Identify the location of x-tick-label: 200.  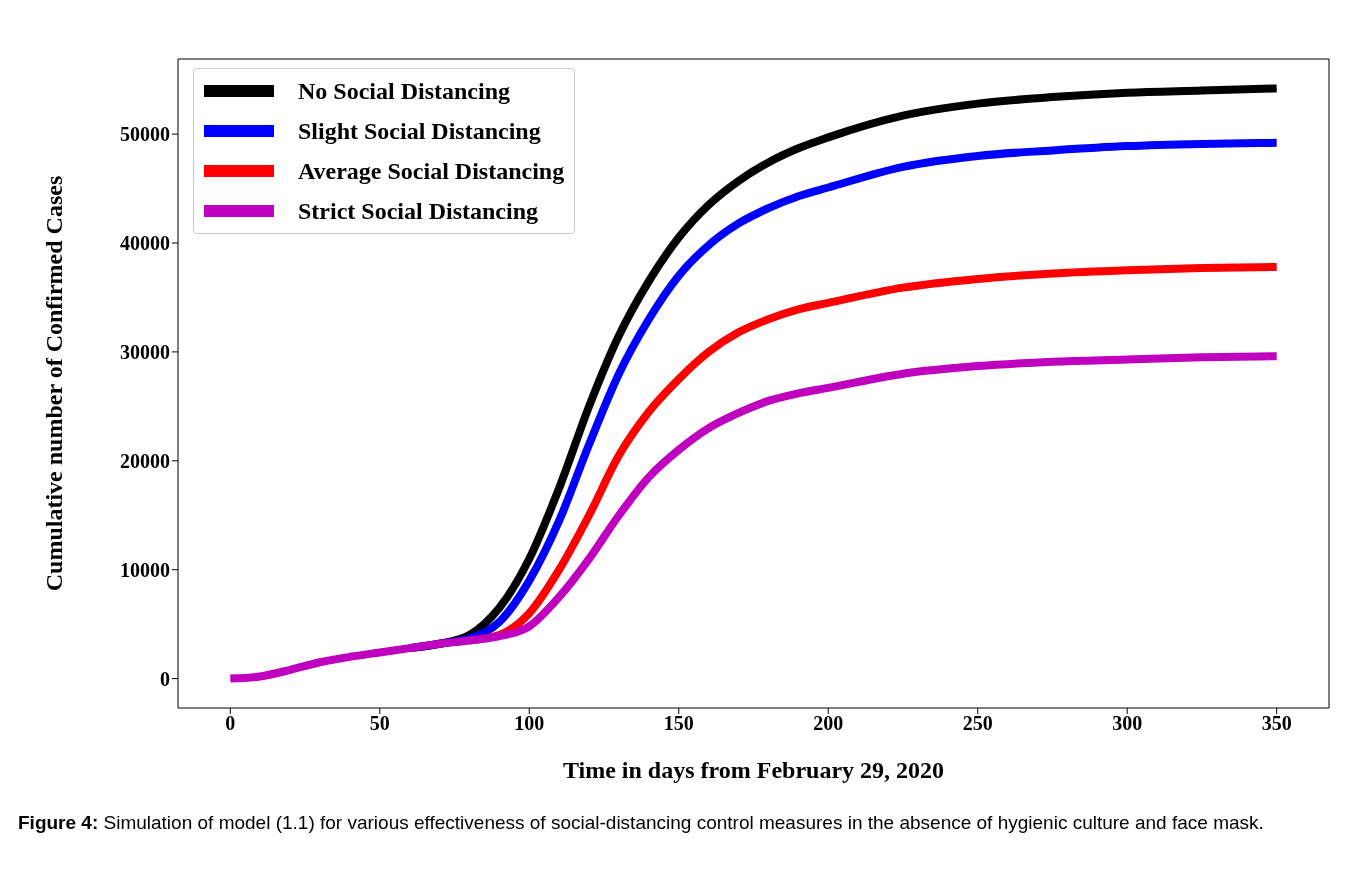
(828, 723).